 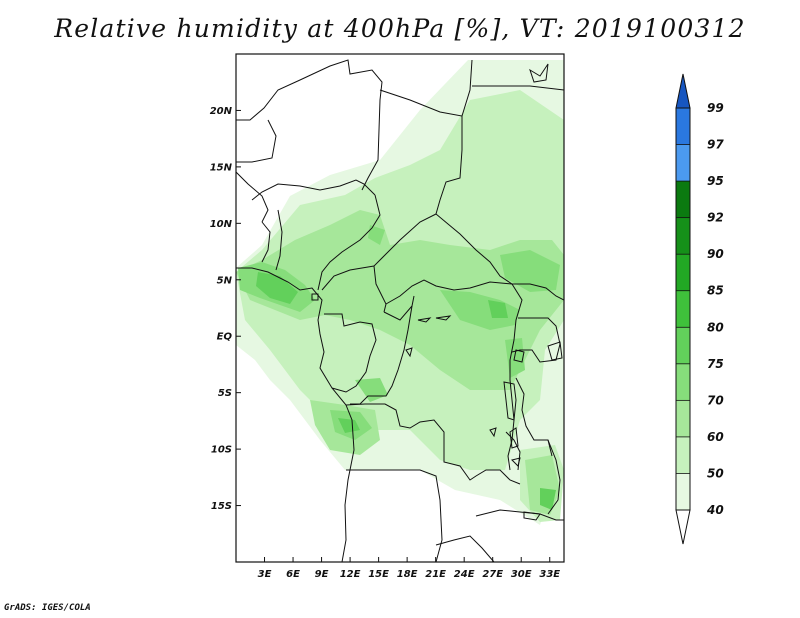 I want to click on grads-credit: GrADS: IGES/COLA, so click(x=47, y=608).